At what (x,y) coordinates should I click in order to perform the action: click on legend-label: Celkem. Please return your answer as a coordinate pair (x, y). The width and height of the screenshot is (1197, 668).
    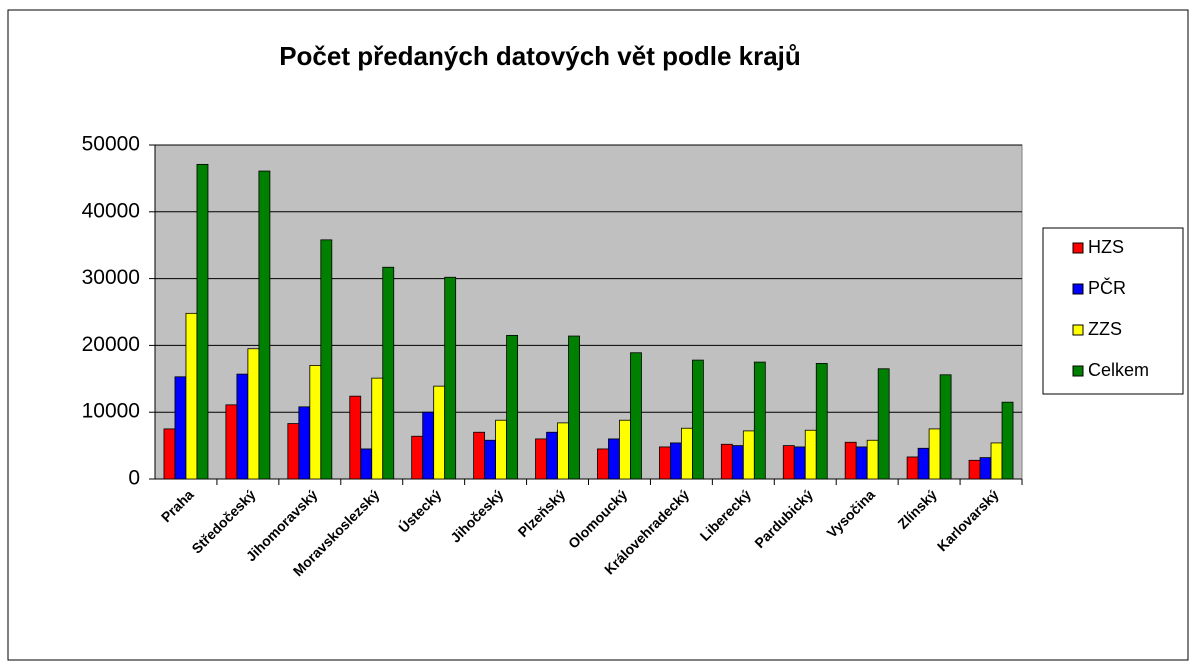
    Looking at the image, I should click on (1118, 370).